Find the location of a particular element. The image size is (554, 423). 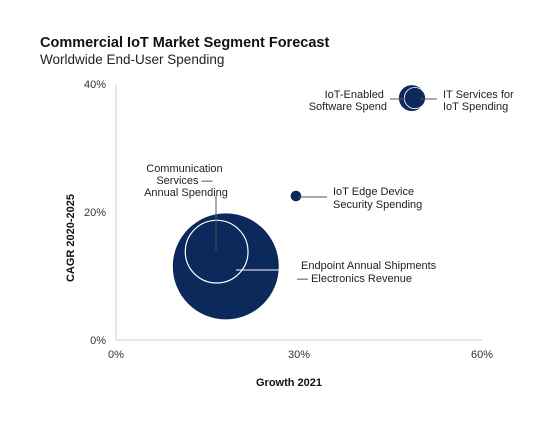

annotation-line: Annual Spending is located at coordinates (186, 193).